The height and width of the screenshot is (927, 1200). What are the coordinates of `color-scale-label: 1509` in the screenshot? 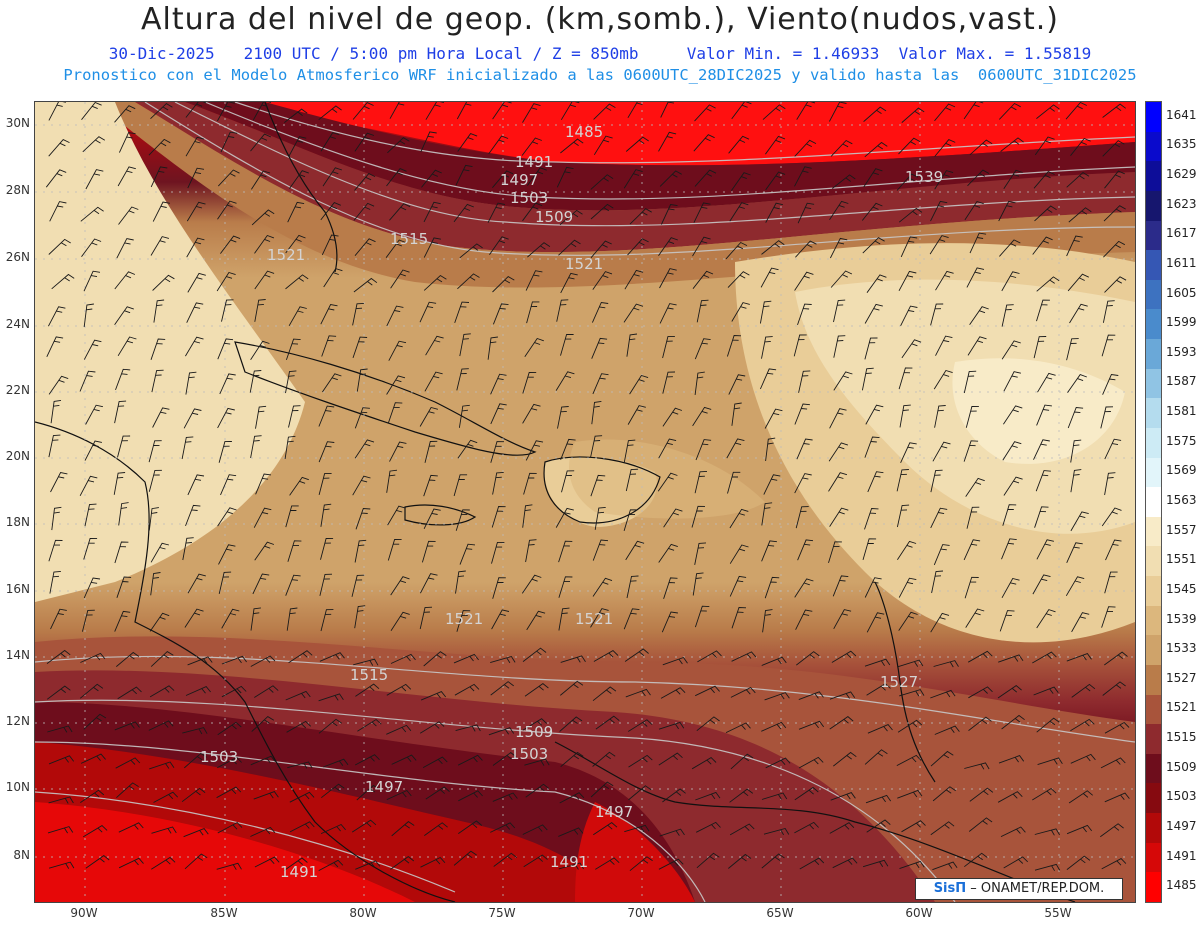 It's located at (1181, 766).